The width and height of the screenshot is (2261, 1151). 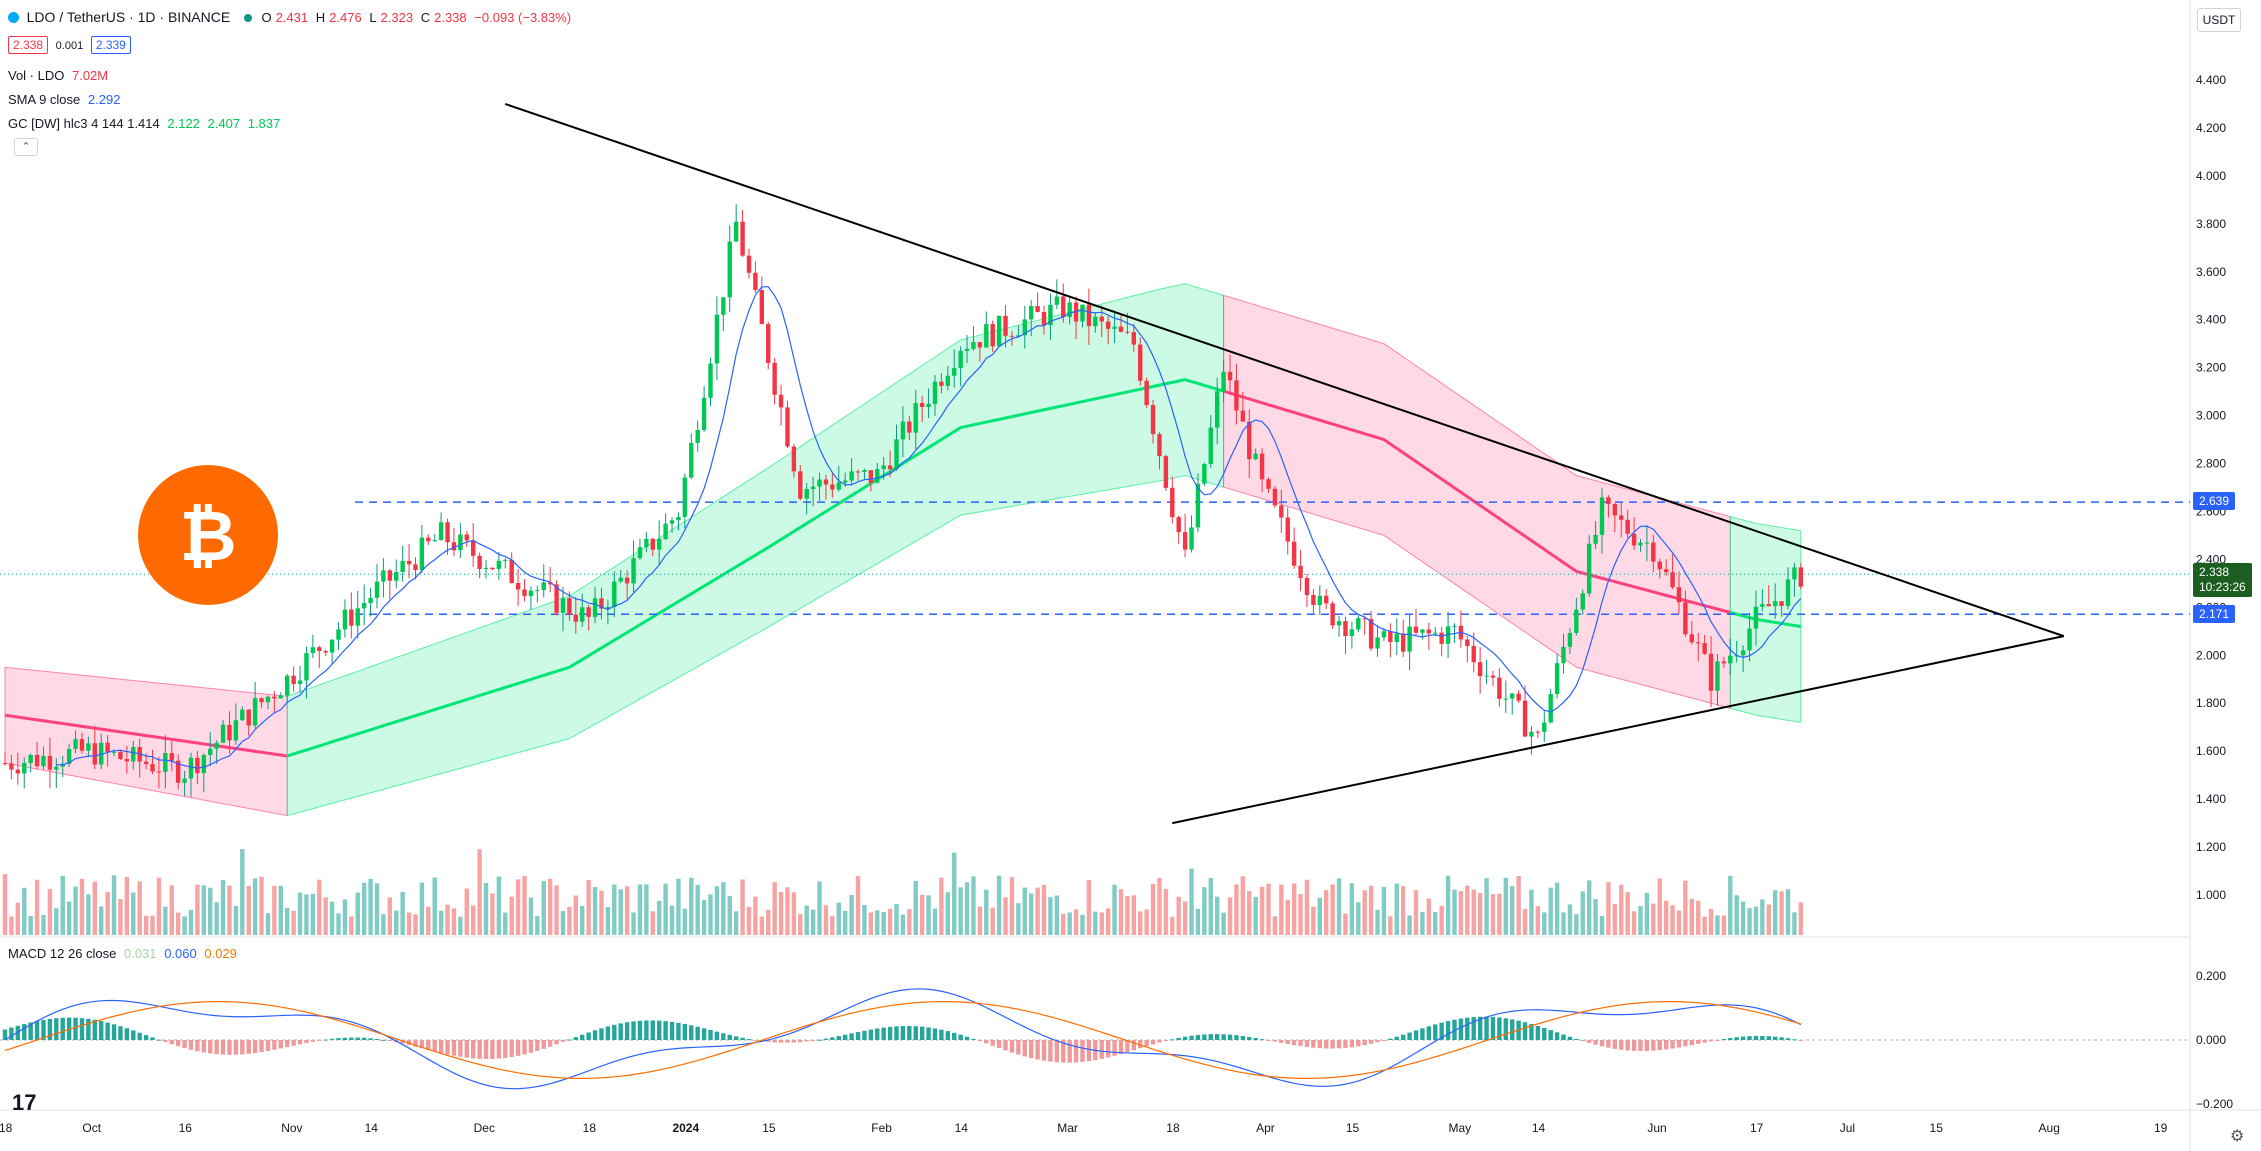 I want to click on tradingview-logo-icon: 17, so click(x=24, y=1102).